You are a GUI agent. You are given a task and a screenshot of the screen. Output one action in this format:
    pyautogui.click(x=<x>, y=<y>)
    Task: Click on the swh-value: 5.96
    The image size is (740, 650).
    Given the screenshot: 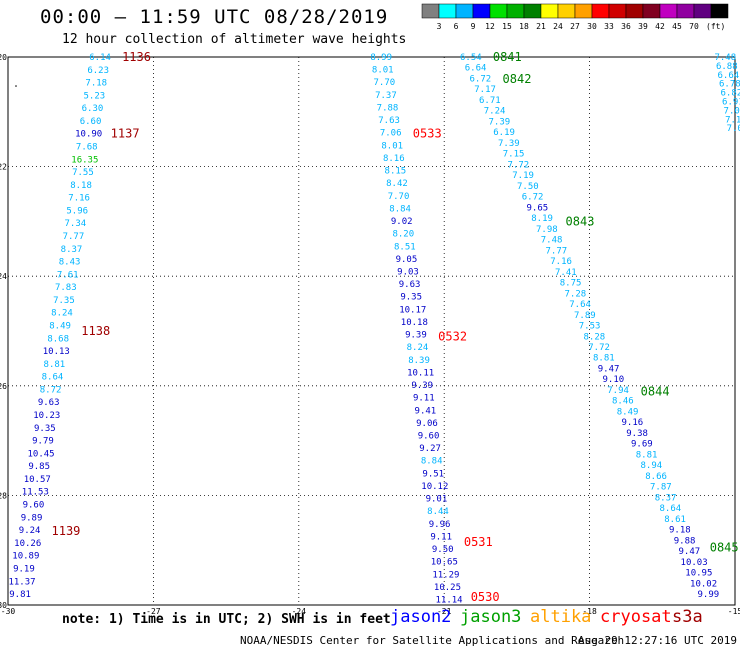 What is the action you would take?
    pyautogui.click(x=77, y=211)
    